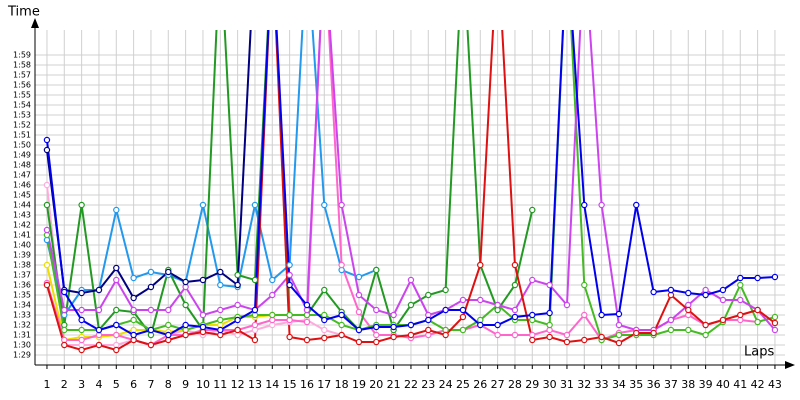  Describe the element at coordinates (22, 125) in the screenshot. I see `y-tick-label: 1:52` at that location.